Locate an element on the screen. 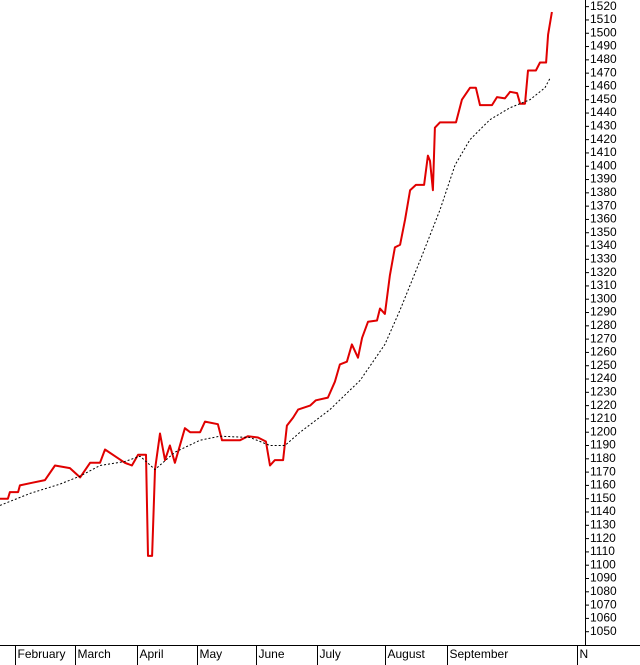 This screenshot has width=640, height=665. y-tick-label: 1280 is located at coordinates (603, 325).